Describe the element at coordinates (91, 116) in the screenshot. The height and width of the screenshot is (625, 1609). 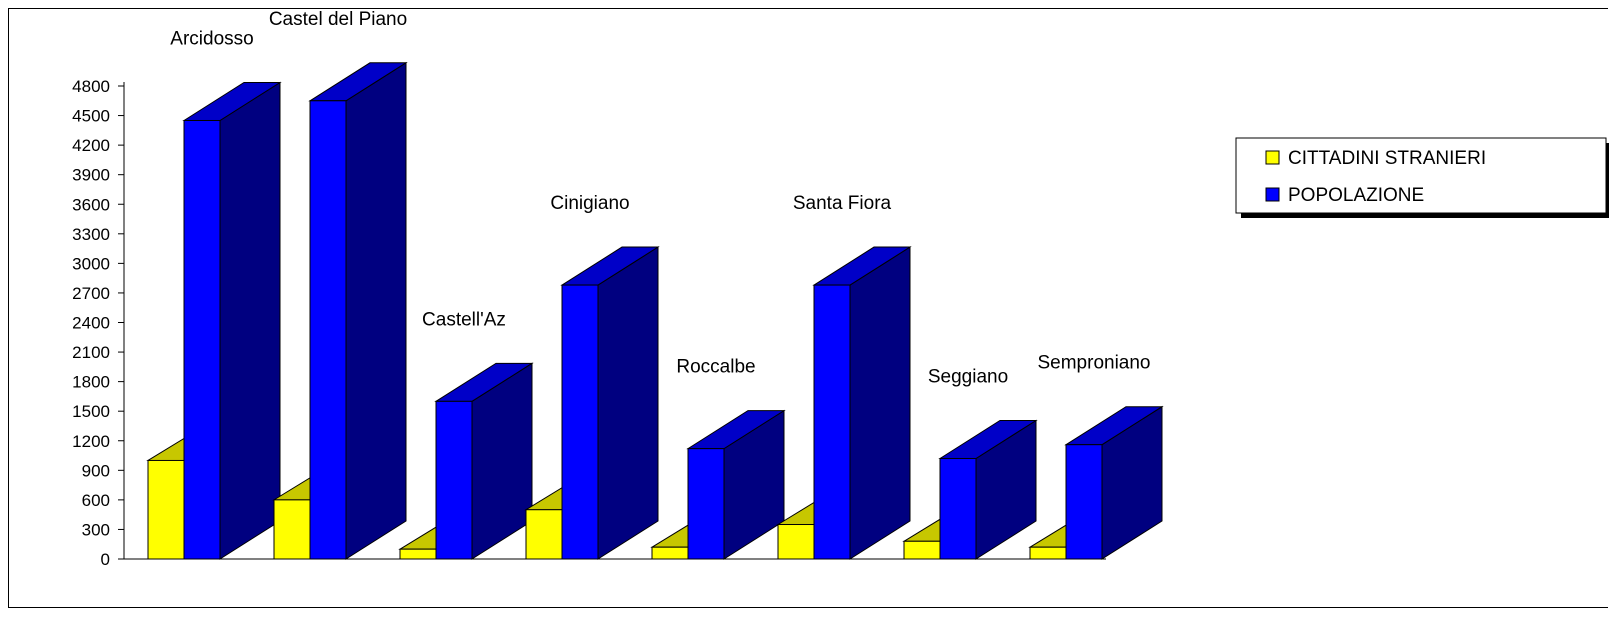
I see `y-tick-label: 4500` at that location.